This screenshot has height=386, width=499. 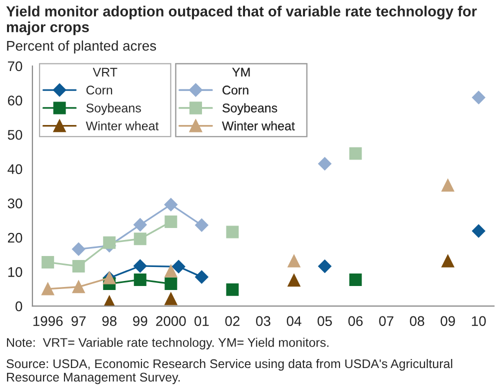 What do you see at coordinates (479, 321) in the screenshot?
I see `x-tick-label: 10` at bounding box center [479, 321].